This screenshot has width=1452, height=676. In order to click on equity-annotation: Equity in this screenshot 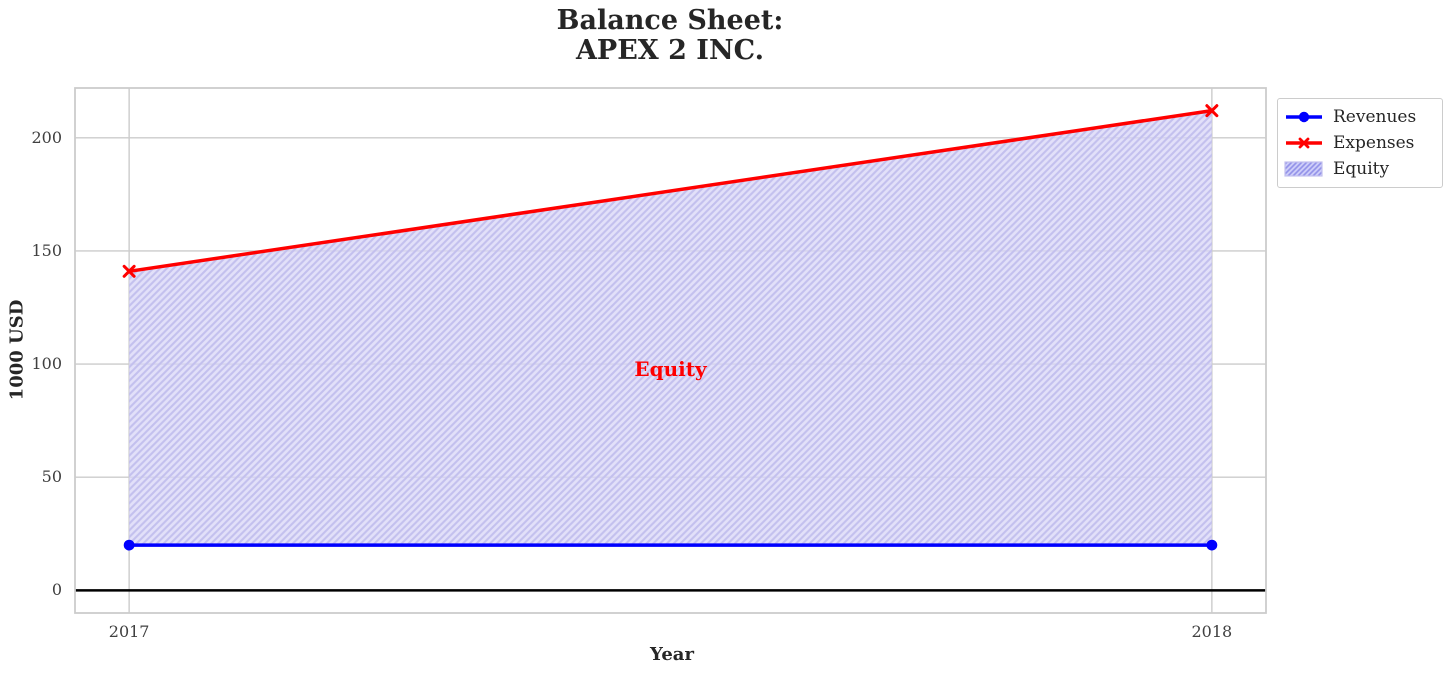, I will do `click(670, 368)`.